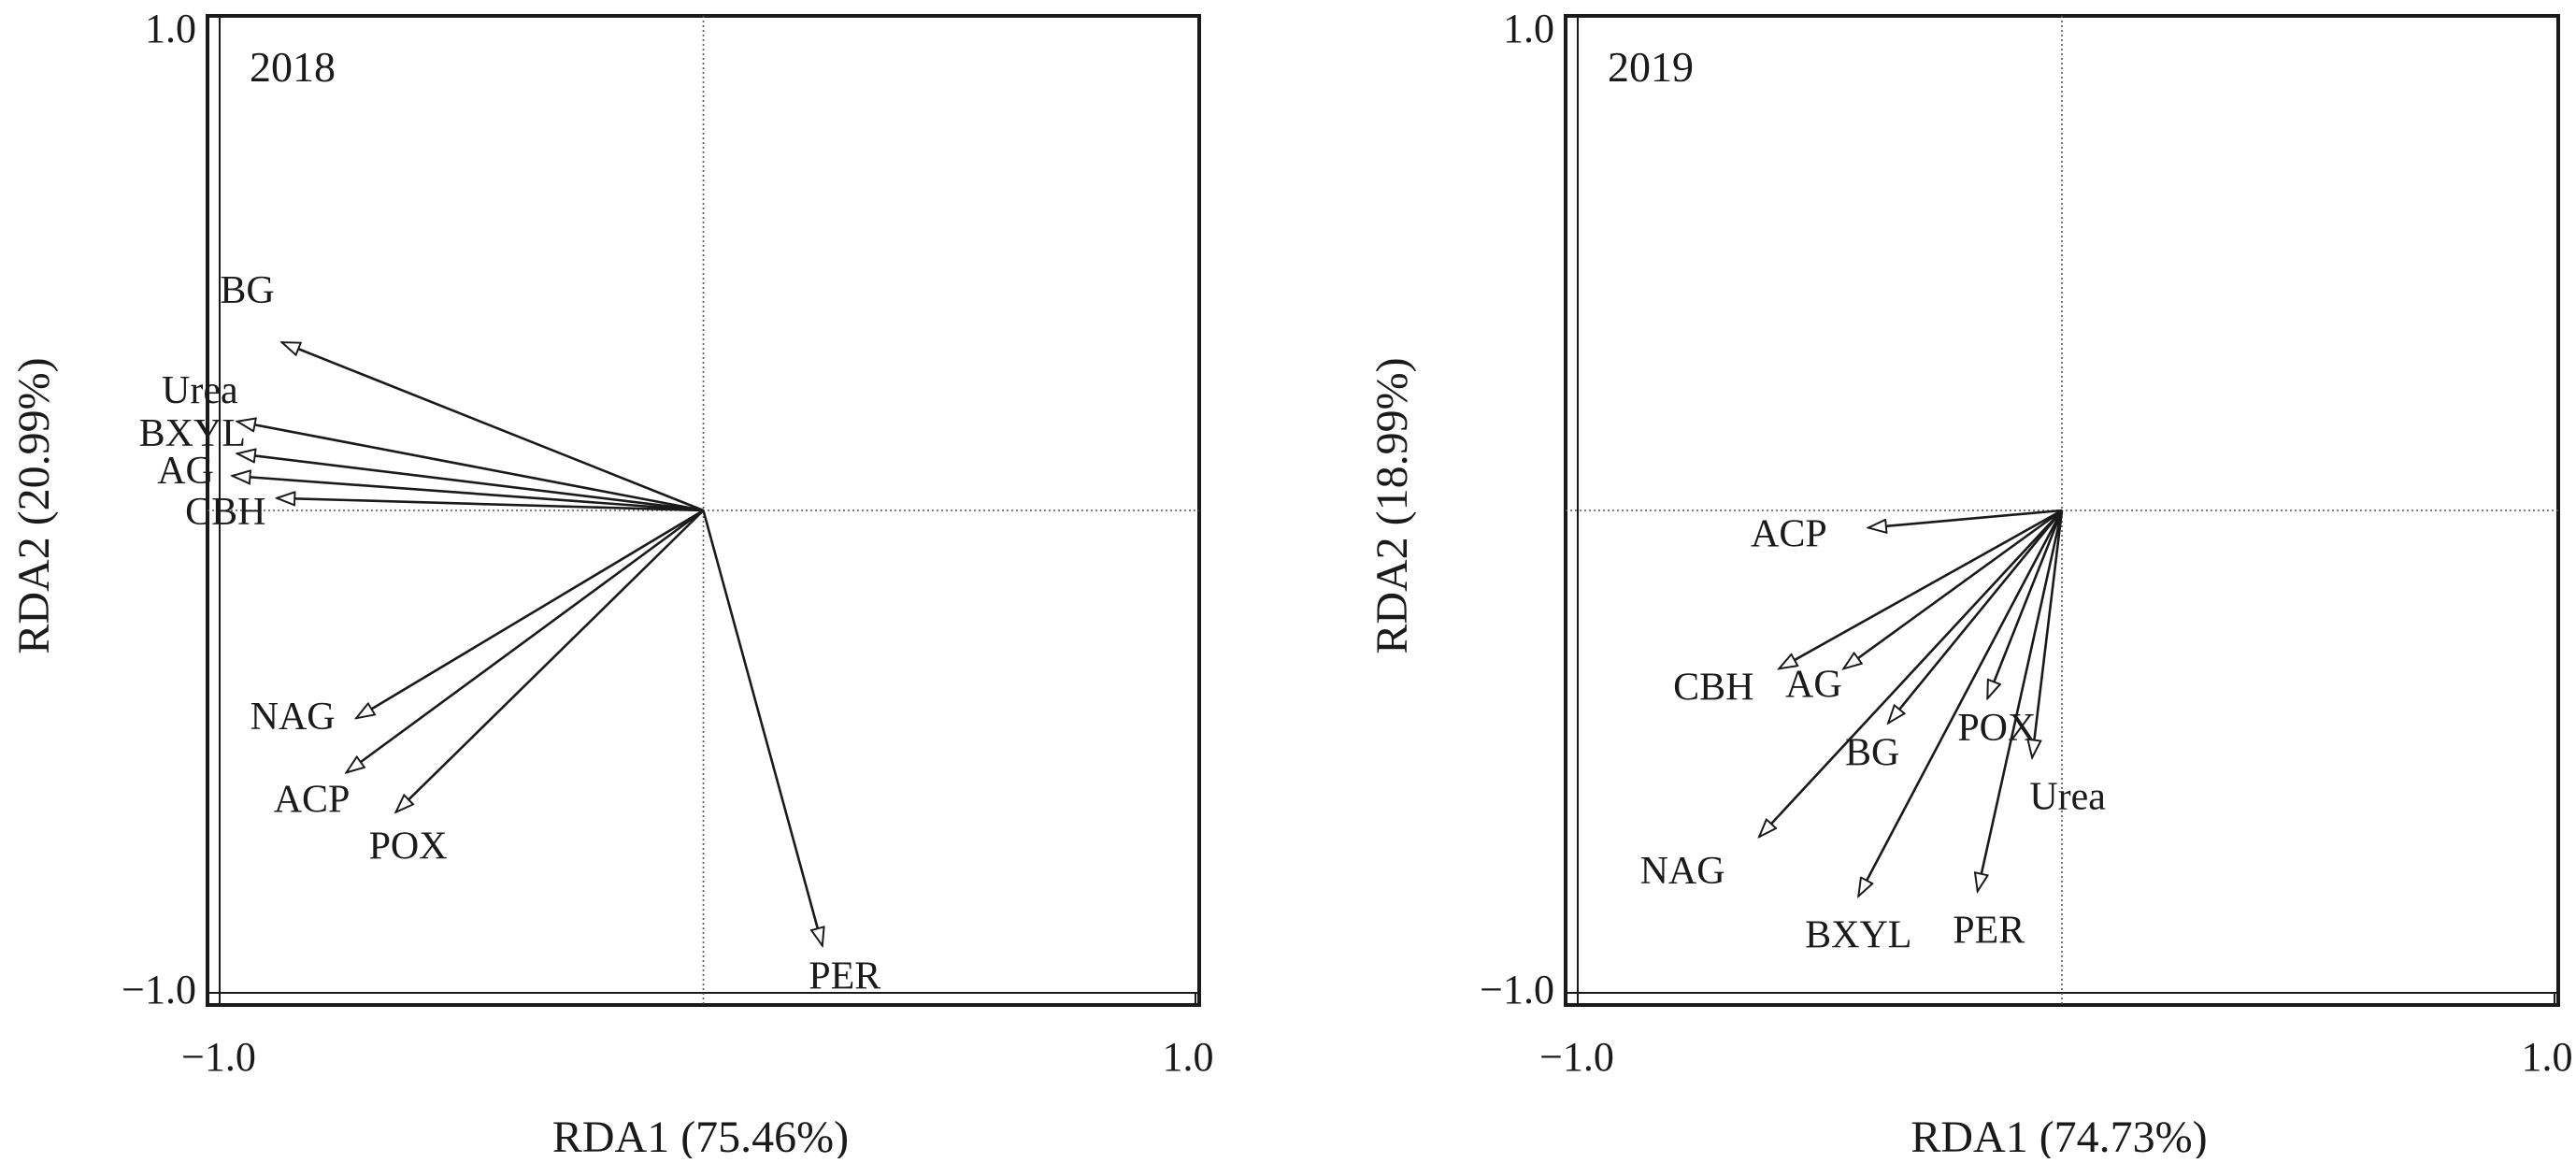  I want to click on y-axis-title: RDA2 (20.99%), so click(34, 505).